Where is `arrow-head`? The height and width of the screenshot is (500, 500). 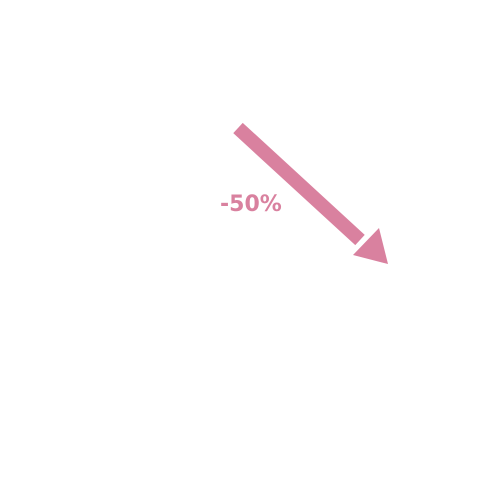
arrow-head is located at coordinates (370, 246).